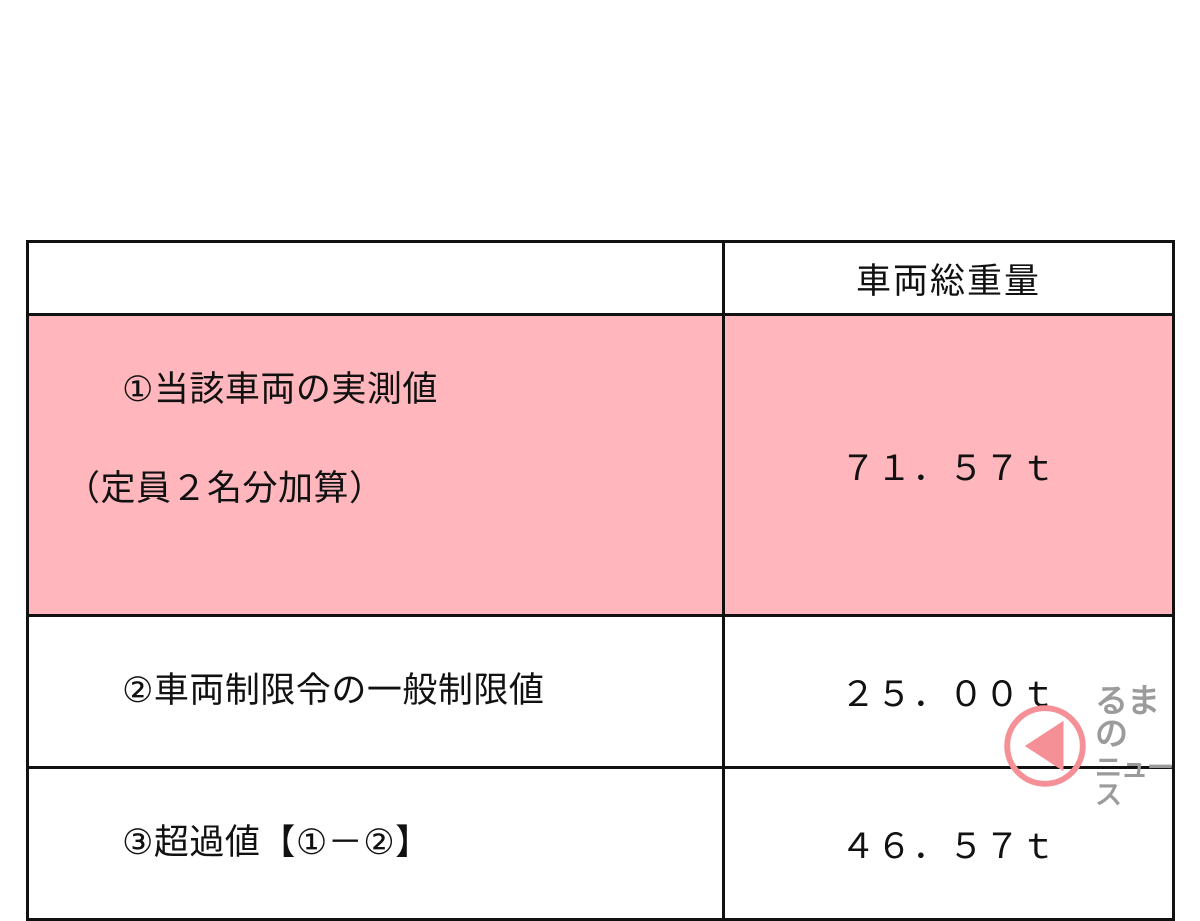 This screenshot has width=1200, height=921. Describe the element at coordinates (1127, 716) in the screenshot. I see `site-logo-line-1: るまの` at that location.